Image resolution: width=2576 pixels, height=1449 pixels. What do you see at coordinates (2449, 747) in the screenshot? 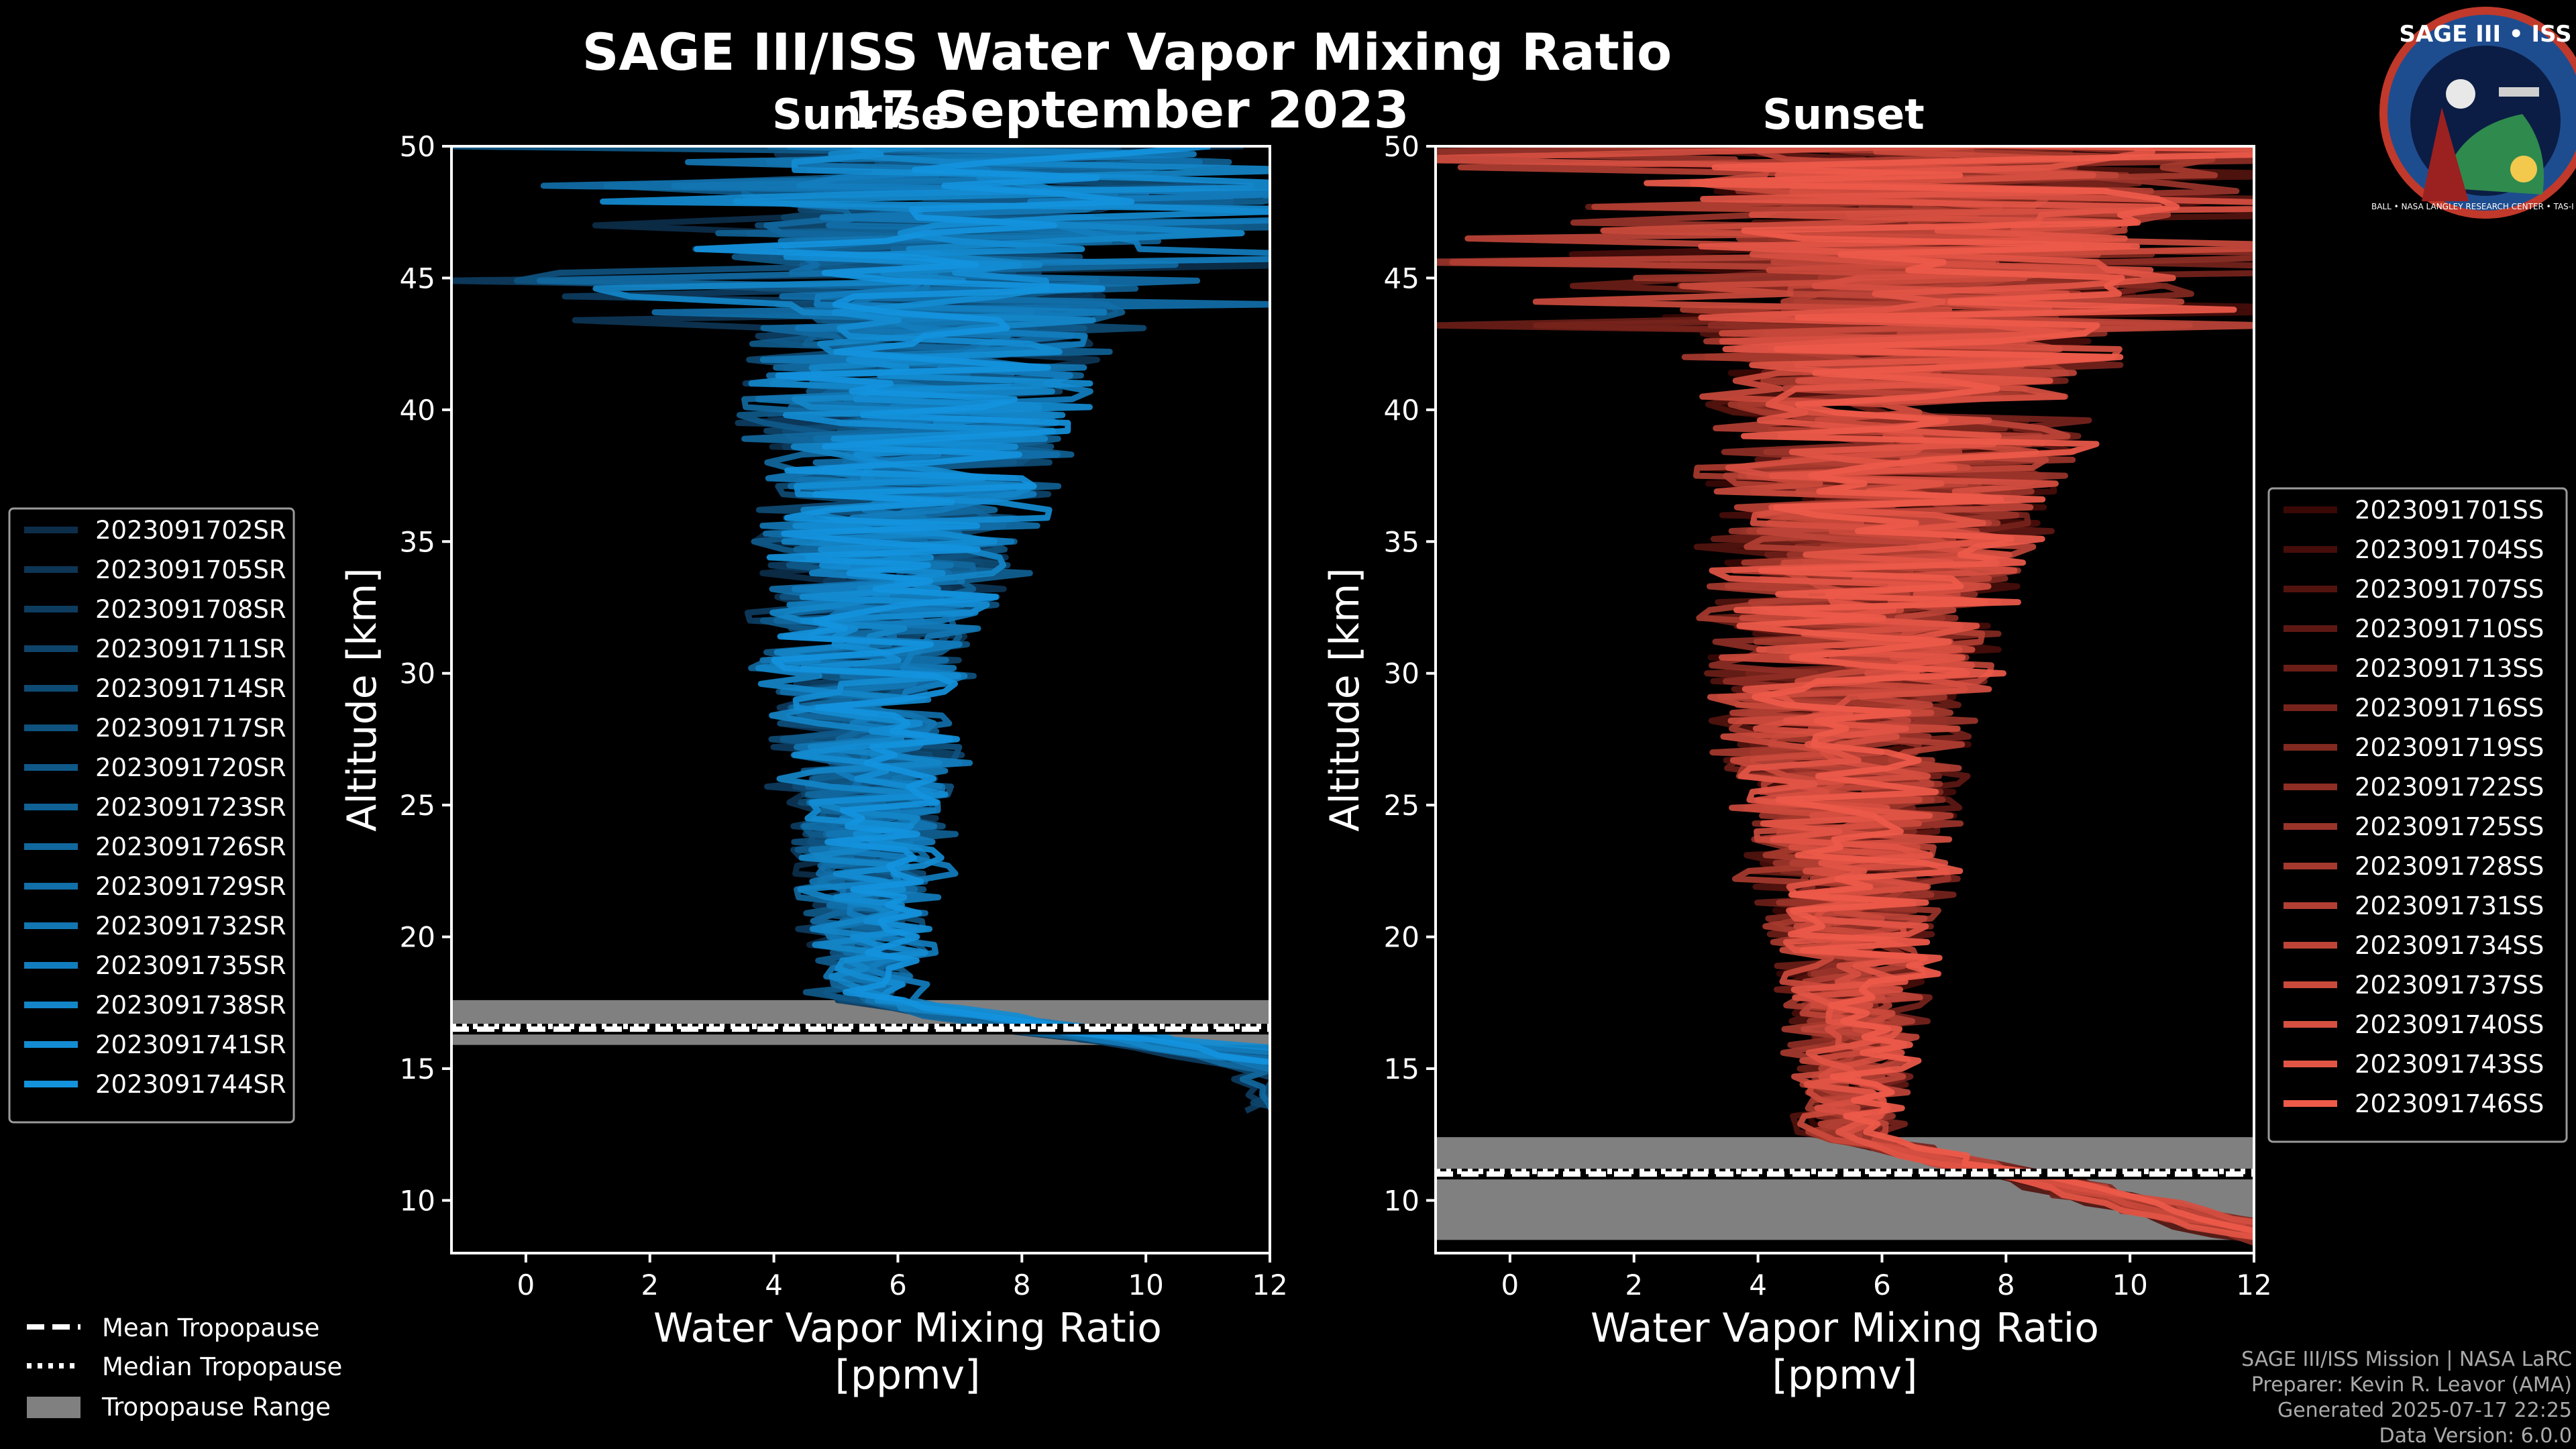
I see `legend-label-2023091719SS: 2023091719SS` at bounding box center [2449, 747].